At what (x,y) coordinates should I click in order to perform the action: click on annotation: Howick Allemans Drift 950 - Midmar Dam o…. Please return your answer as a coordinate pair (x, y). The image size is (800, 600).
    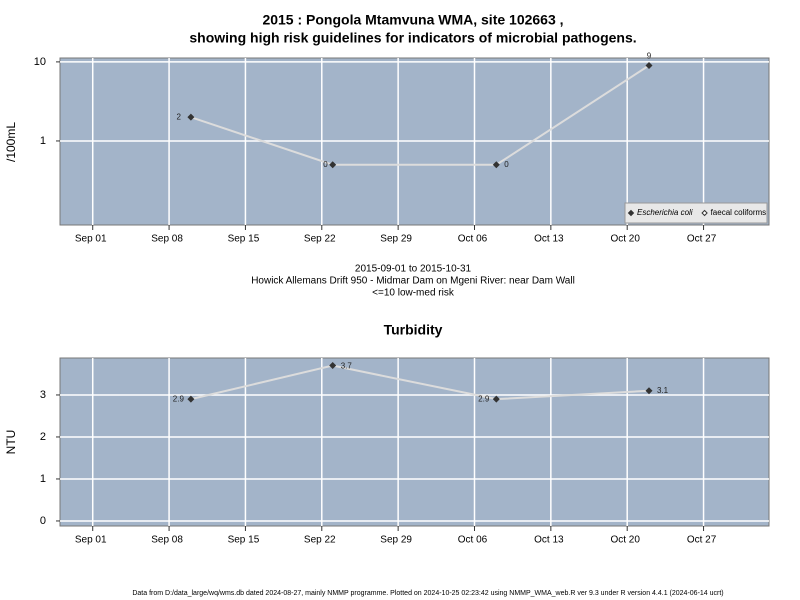
    Looking at the image, I should click on (413, 281).